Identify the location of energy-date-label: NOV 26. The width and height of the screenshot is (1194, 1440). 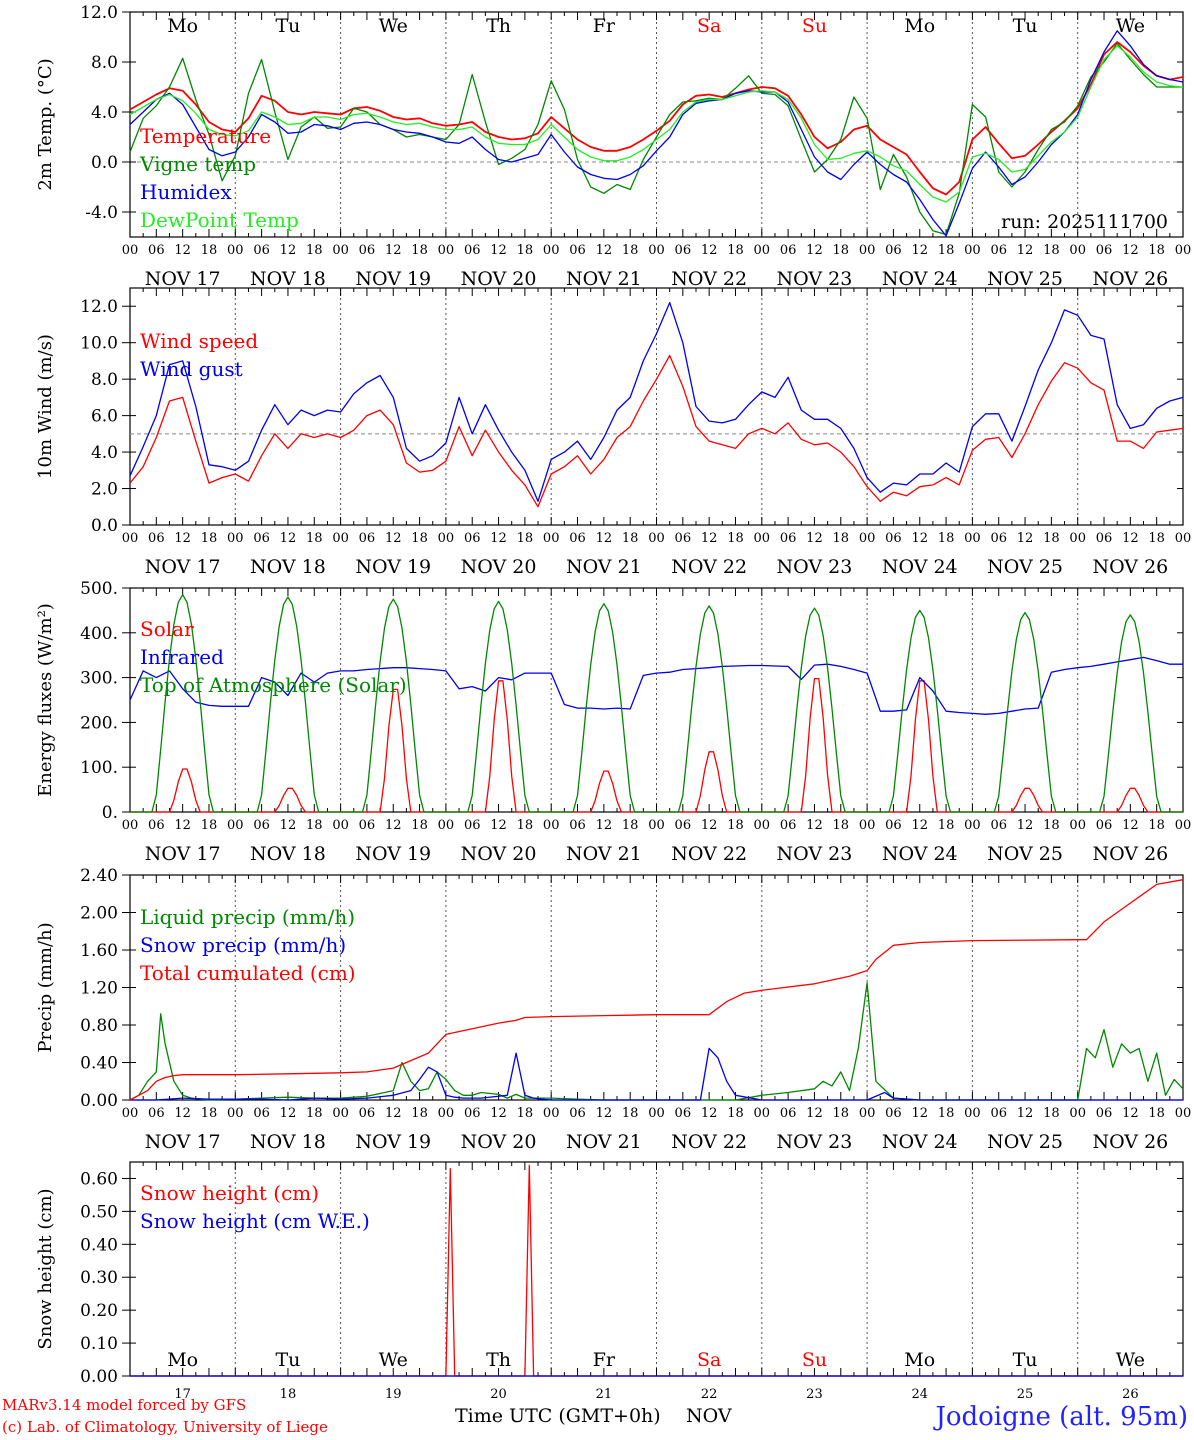
(1130, 854).